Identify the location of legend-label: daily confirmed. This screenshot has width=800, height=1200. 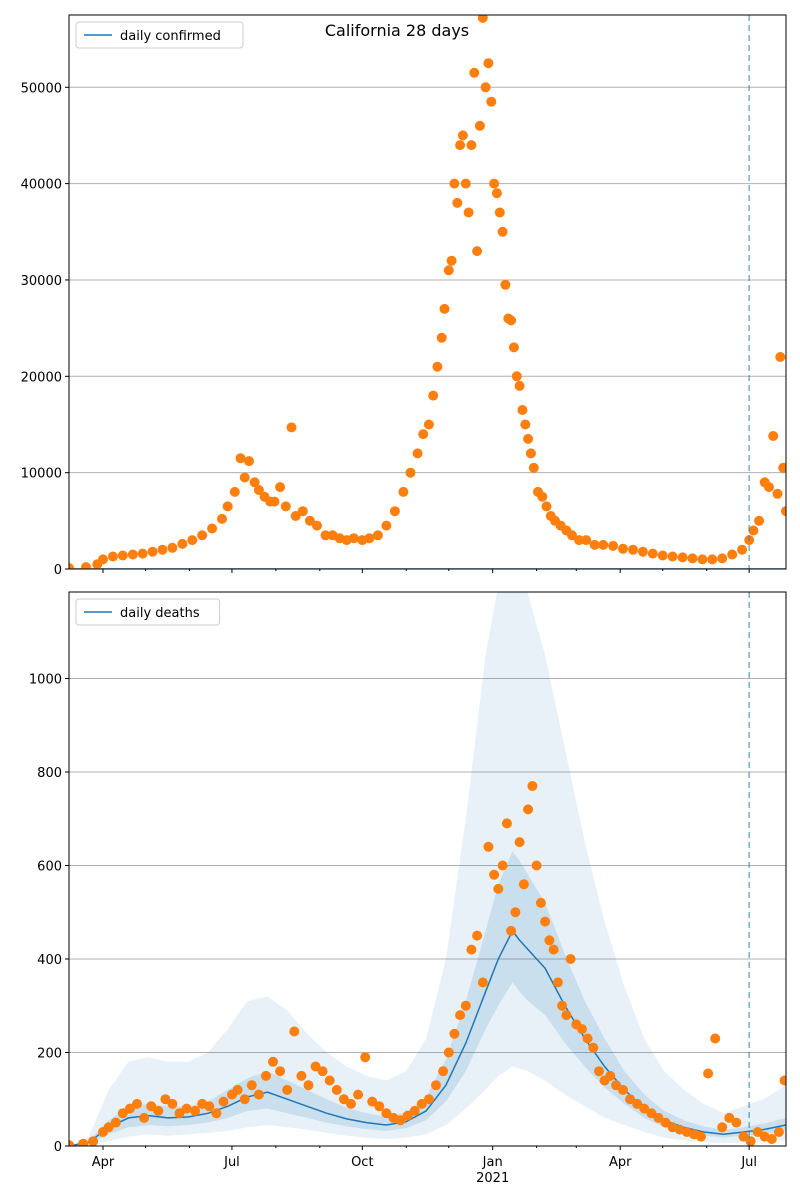
(170, 36).